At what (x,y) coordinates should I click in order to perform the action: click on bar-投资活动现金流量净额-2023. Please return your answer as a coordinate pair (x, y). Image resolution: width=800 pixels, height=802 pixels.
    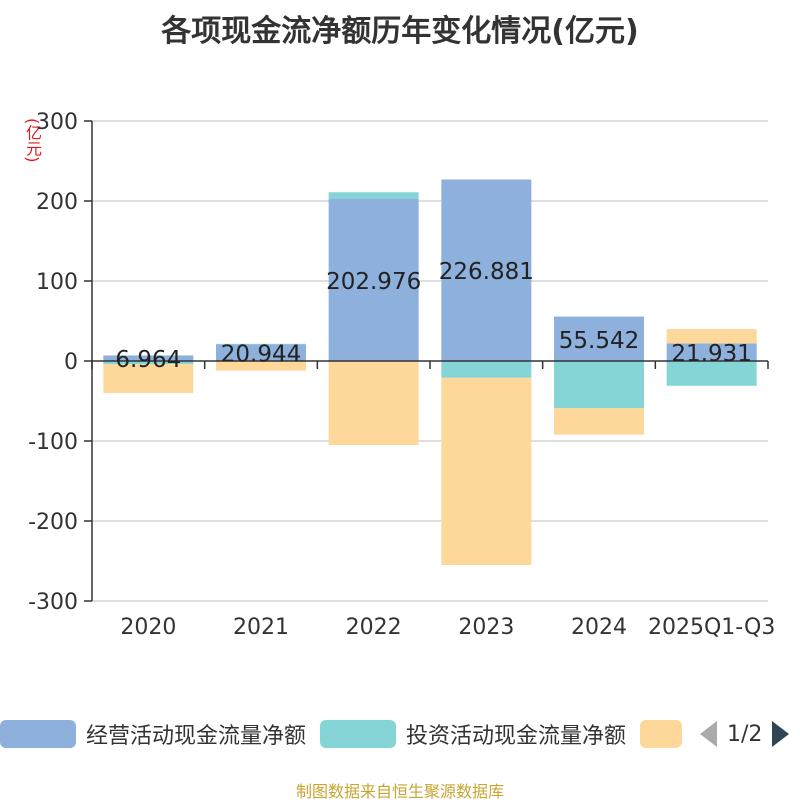
    Looking at the image, I should click on (486, 369).